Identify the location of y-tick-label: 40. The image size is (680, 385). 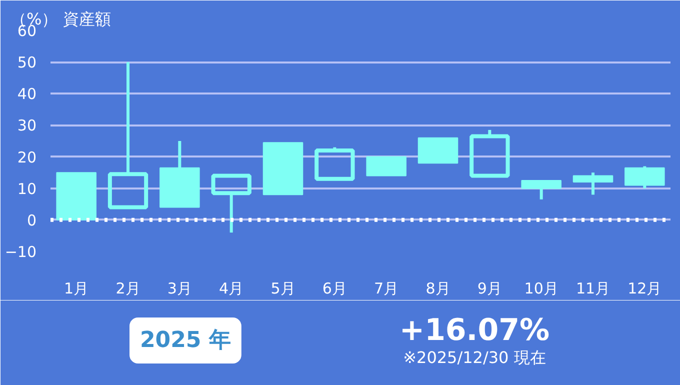
(27, 94).